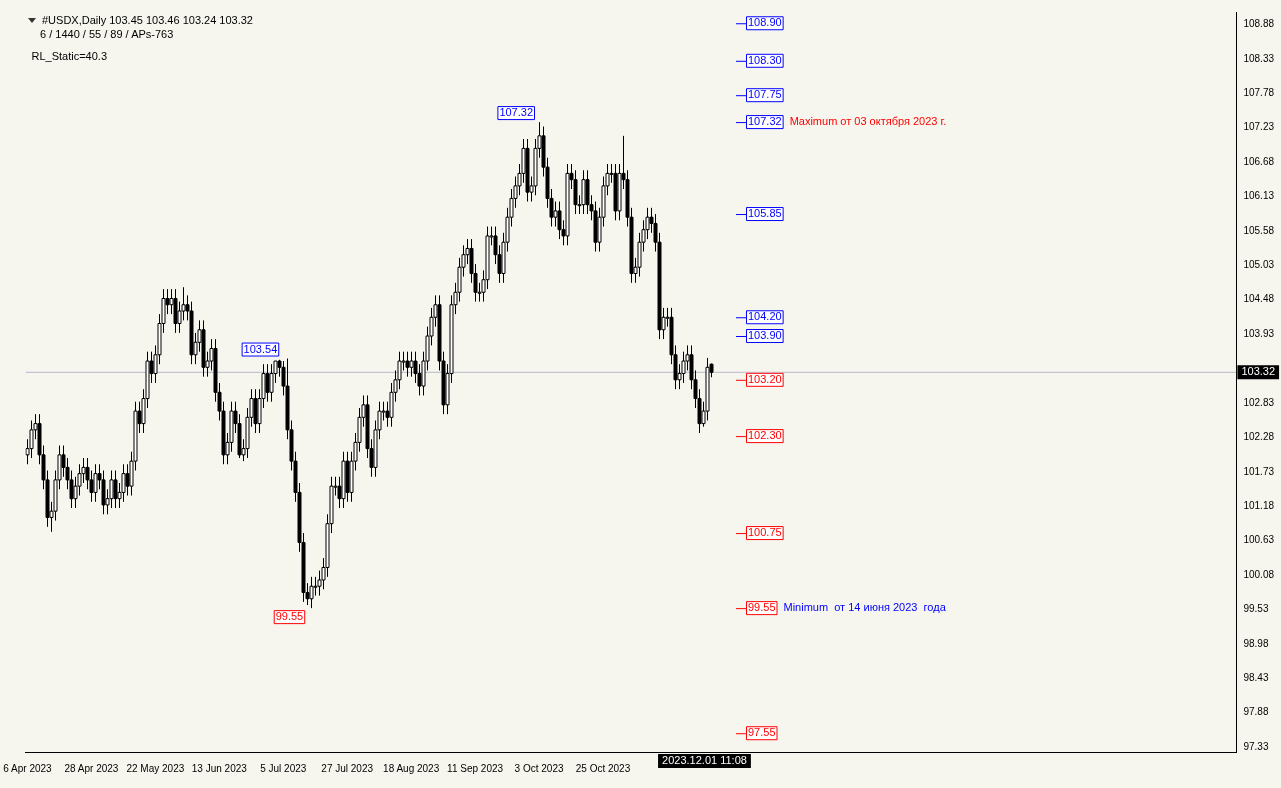  Describe the element at coordinates (764, 532) in the screenshot. I see `annotation: 100.75` at that location.